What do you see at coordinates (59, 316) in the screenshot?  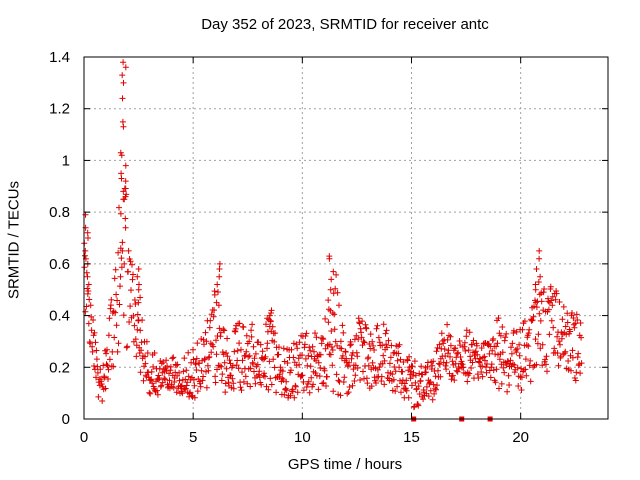 I see `y-tick-label: 0.4` at bounding box center [59, 316].